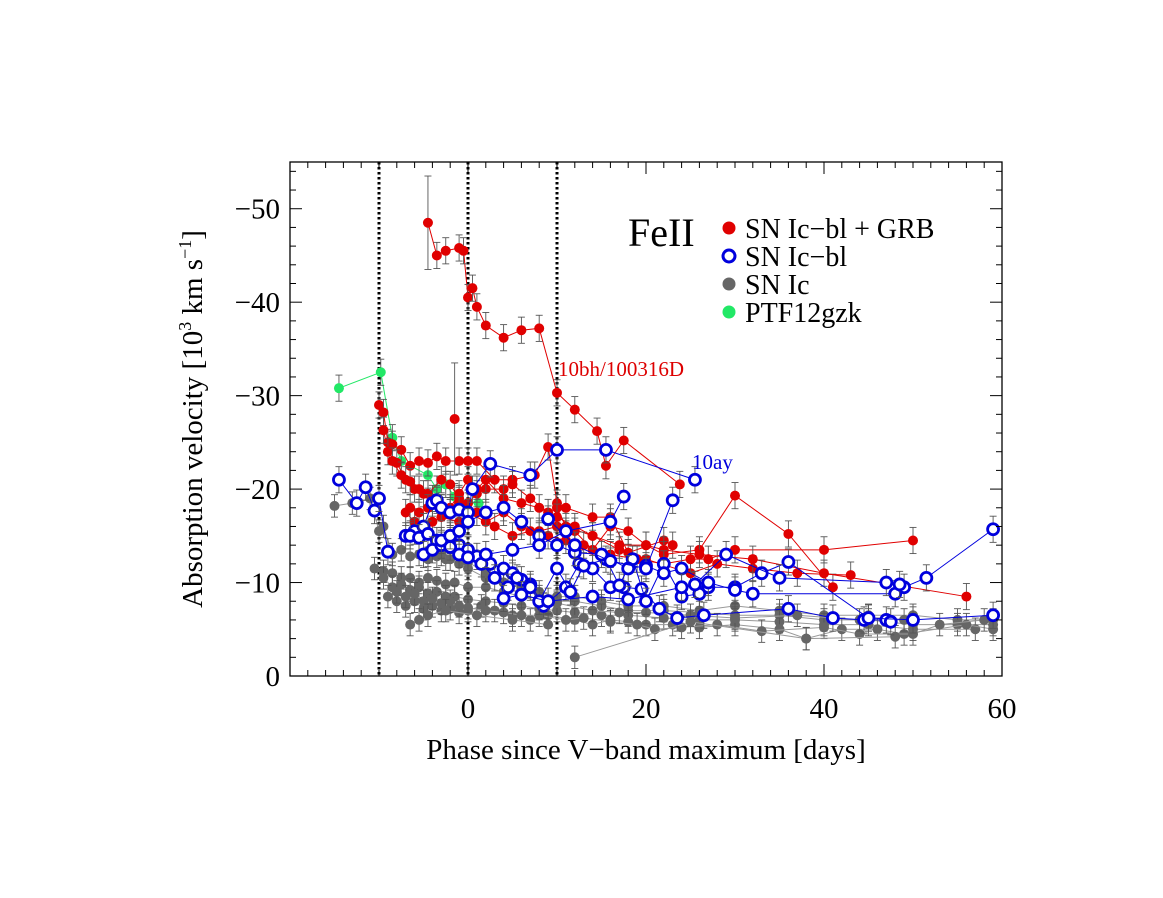 This screenshot has height=898, width=1163. What do you see at coordinates (803, 313) in the screenshot?
I see `legend-label-ptf12gzk: PTF12gzk` at bounding box center [803, 313].